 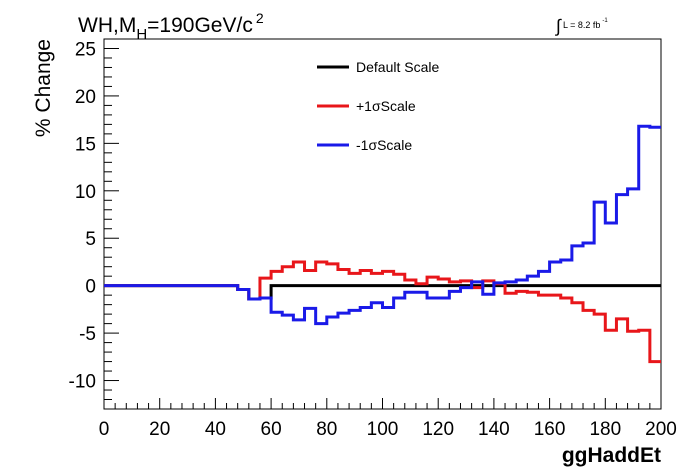 I want to click on y-tick-label: 15, so click(x=85, y=144).